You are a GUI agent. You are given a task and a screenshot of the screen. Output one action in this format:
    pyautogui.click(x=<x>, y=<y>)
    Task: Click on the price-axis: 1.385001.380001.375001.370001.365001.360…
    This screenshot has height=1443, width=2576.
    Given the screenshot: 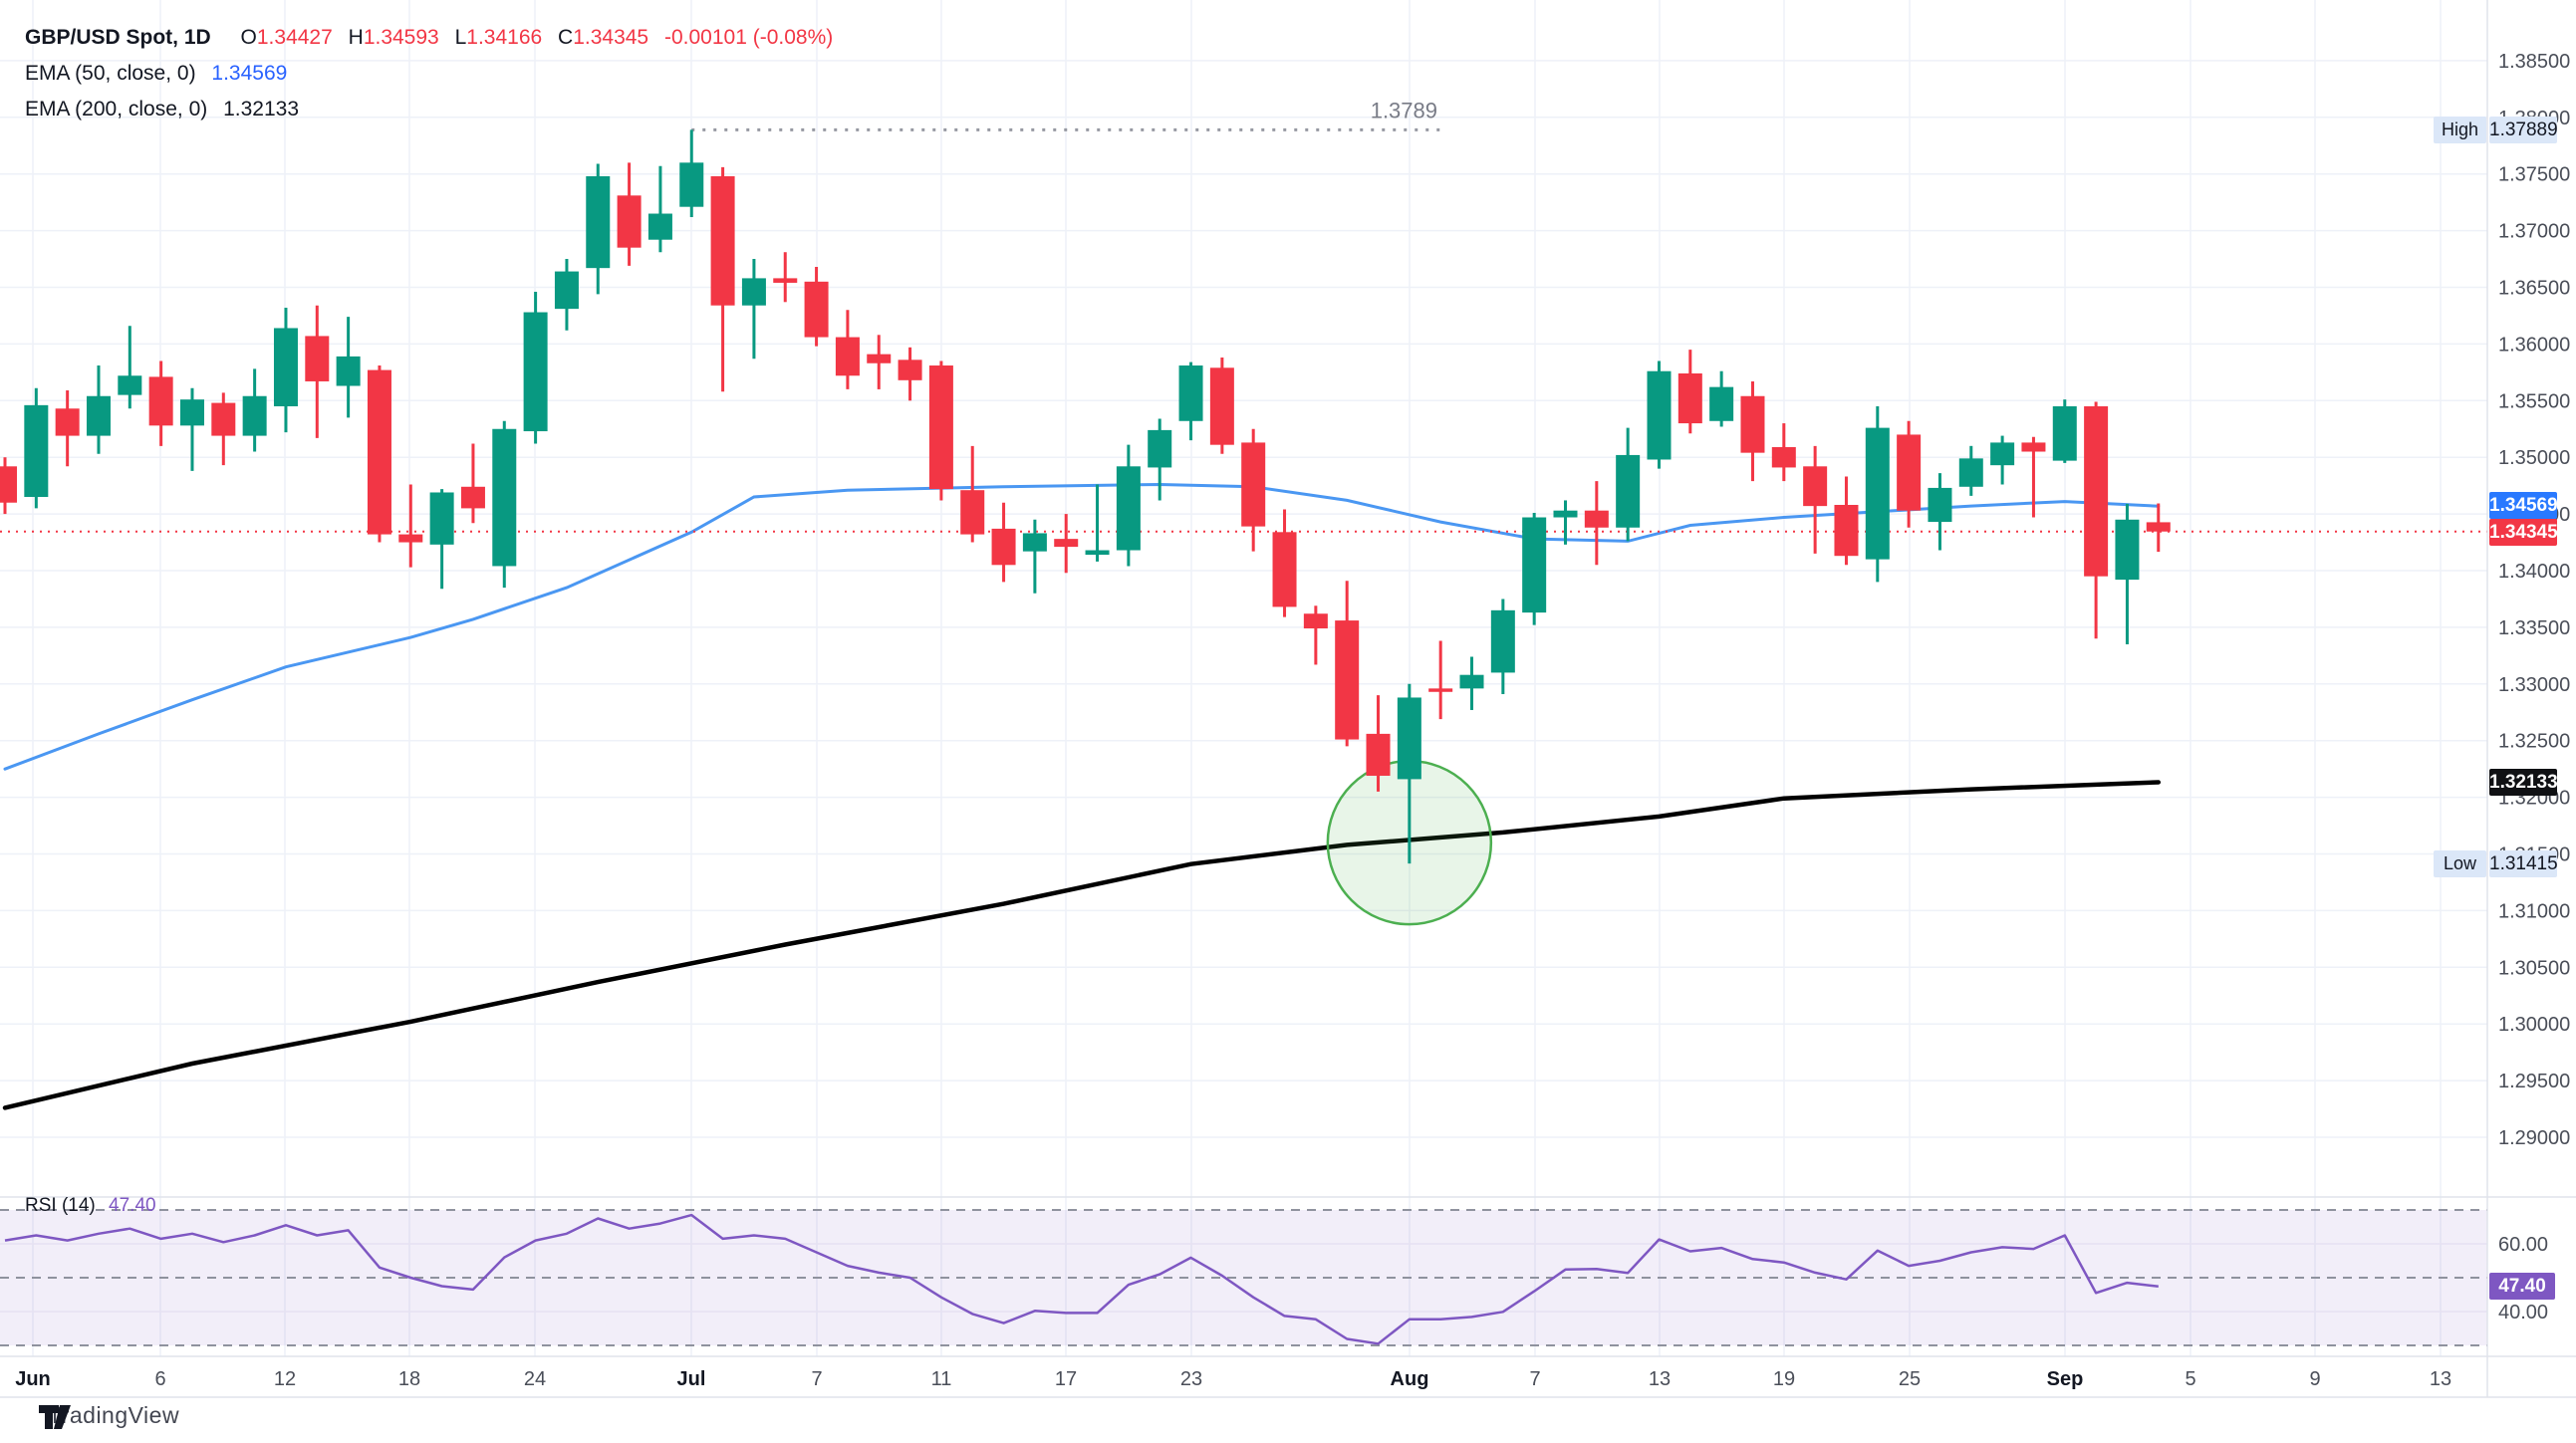 What is the action you would take?
    pyautogui.click(x=2534, y=687)
    